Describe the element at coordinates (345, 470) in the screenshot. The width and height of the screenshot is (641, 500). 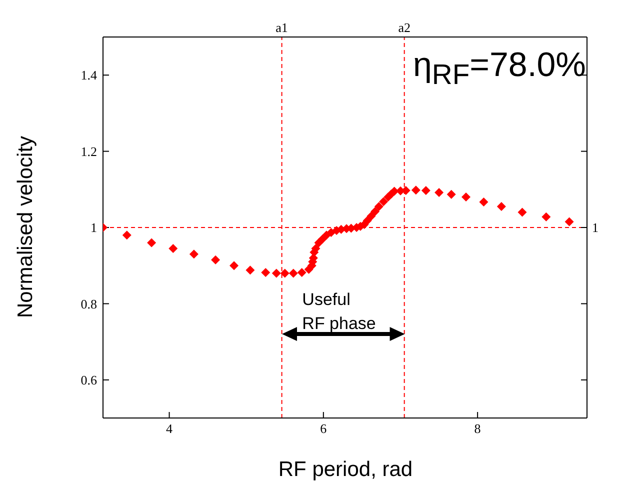
I see `x-axis-title: RF period, rad` at that location.